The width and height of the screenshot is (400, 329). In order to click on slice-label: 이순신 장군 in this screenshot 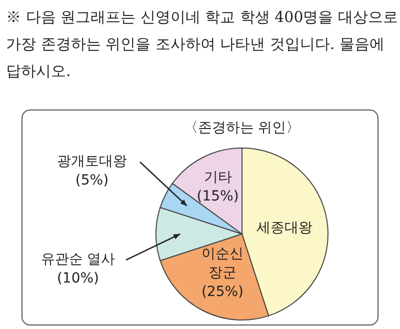, I will do `click(222, 264)`.